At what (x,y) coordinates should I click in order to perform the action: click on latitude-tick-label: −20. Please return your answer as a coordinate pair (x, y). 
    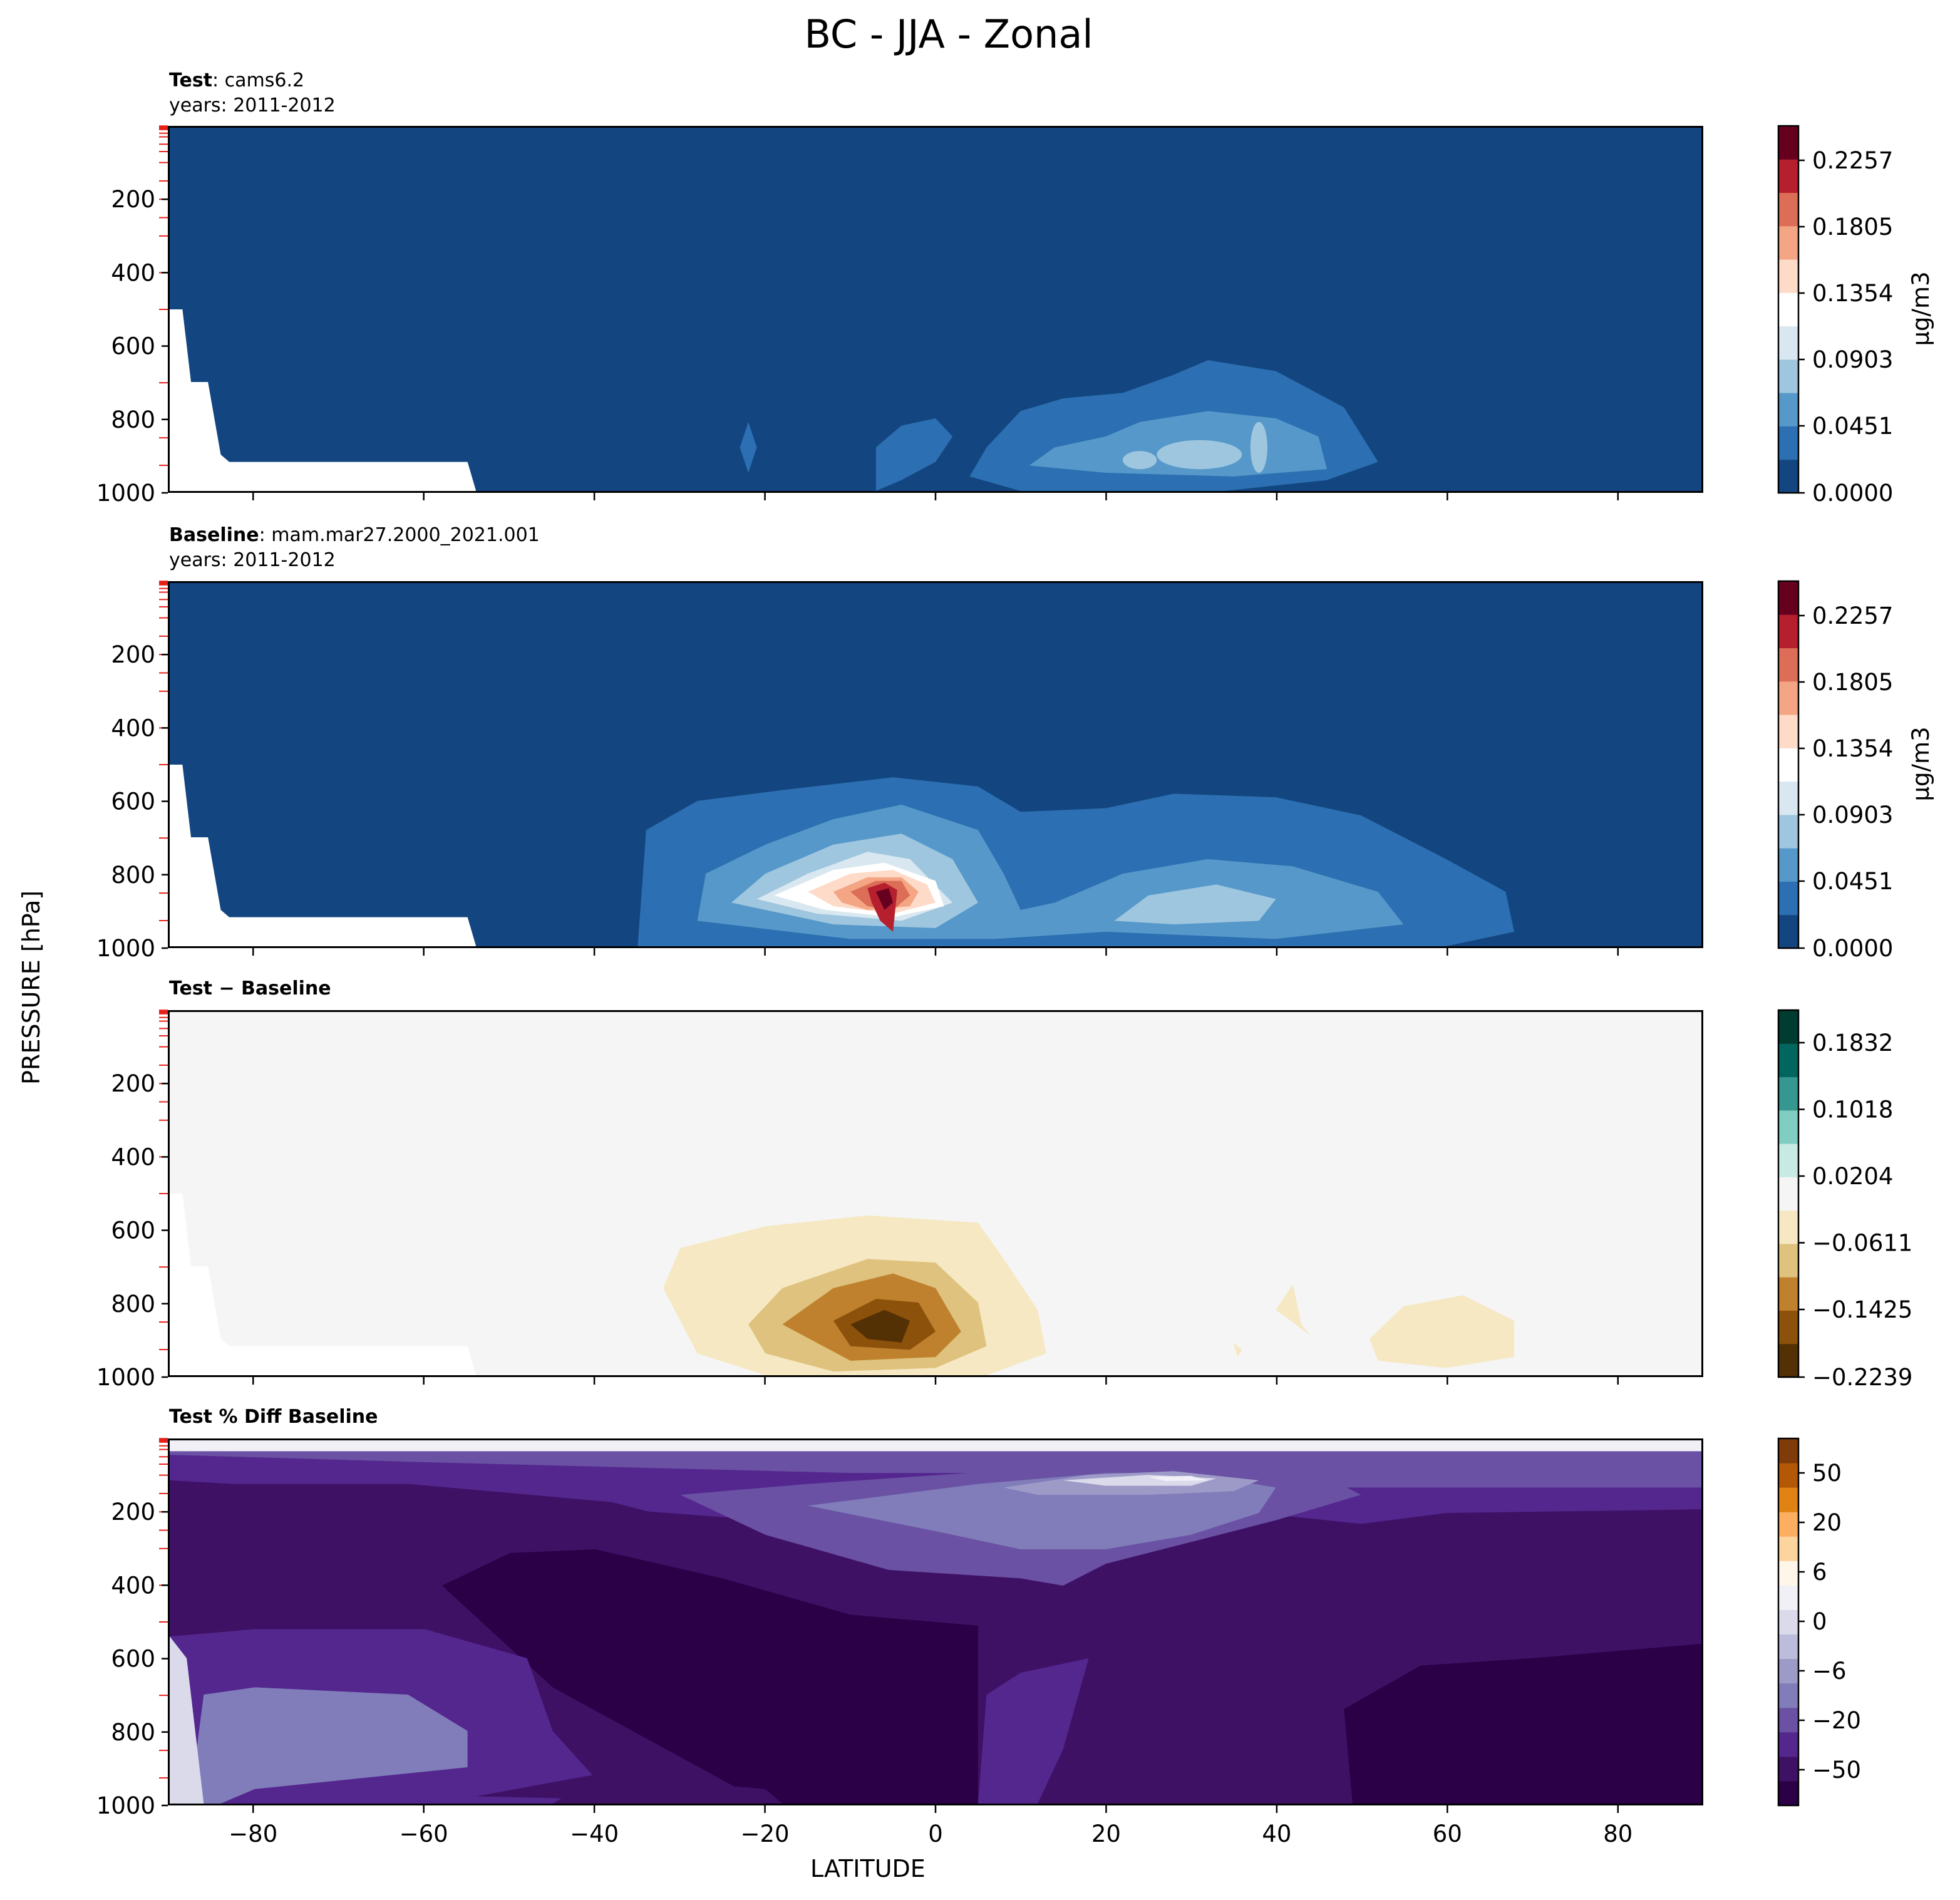
    Looking at the image, I should click on (765, 1833).